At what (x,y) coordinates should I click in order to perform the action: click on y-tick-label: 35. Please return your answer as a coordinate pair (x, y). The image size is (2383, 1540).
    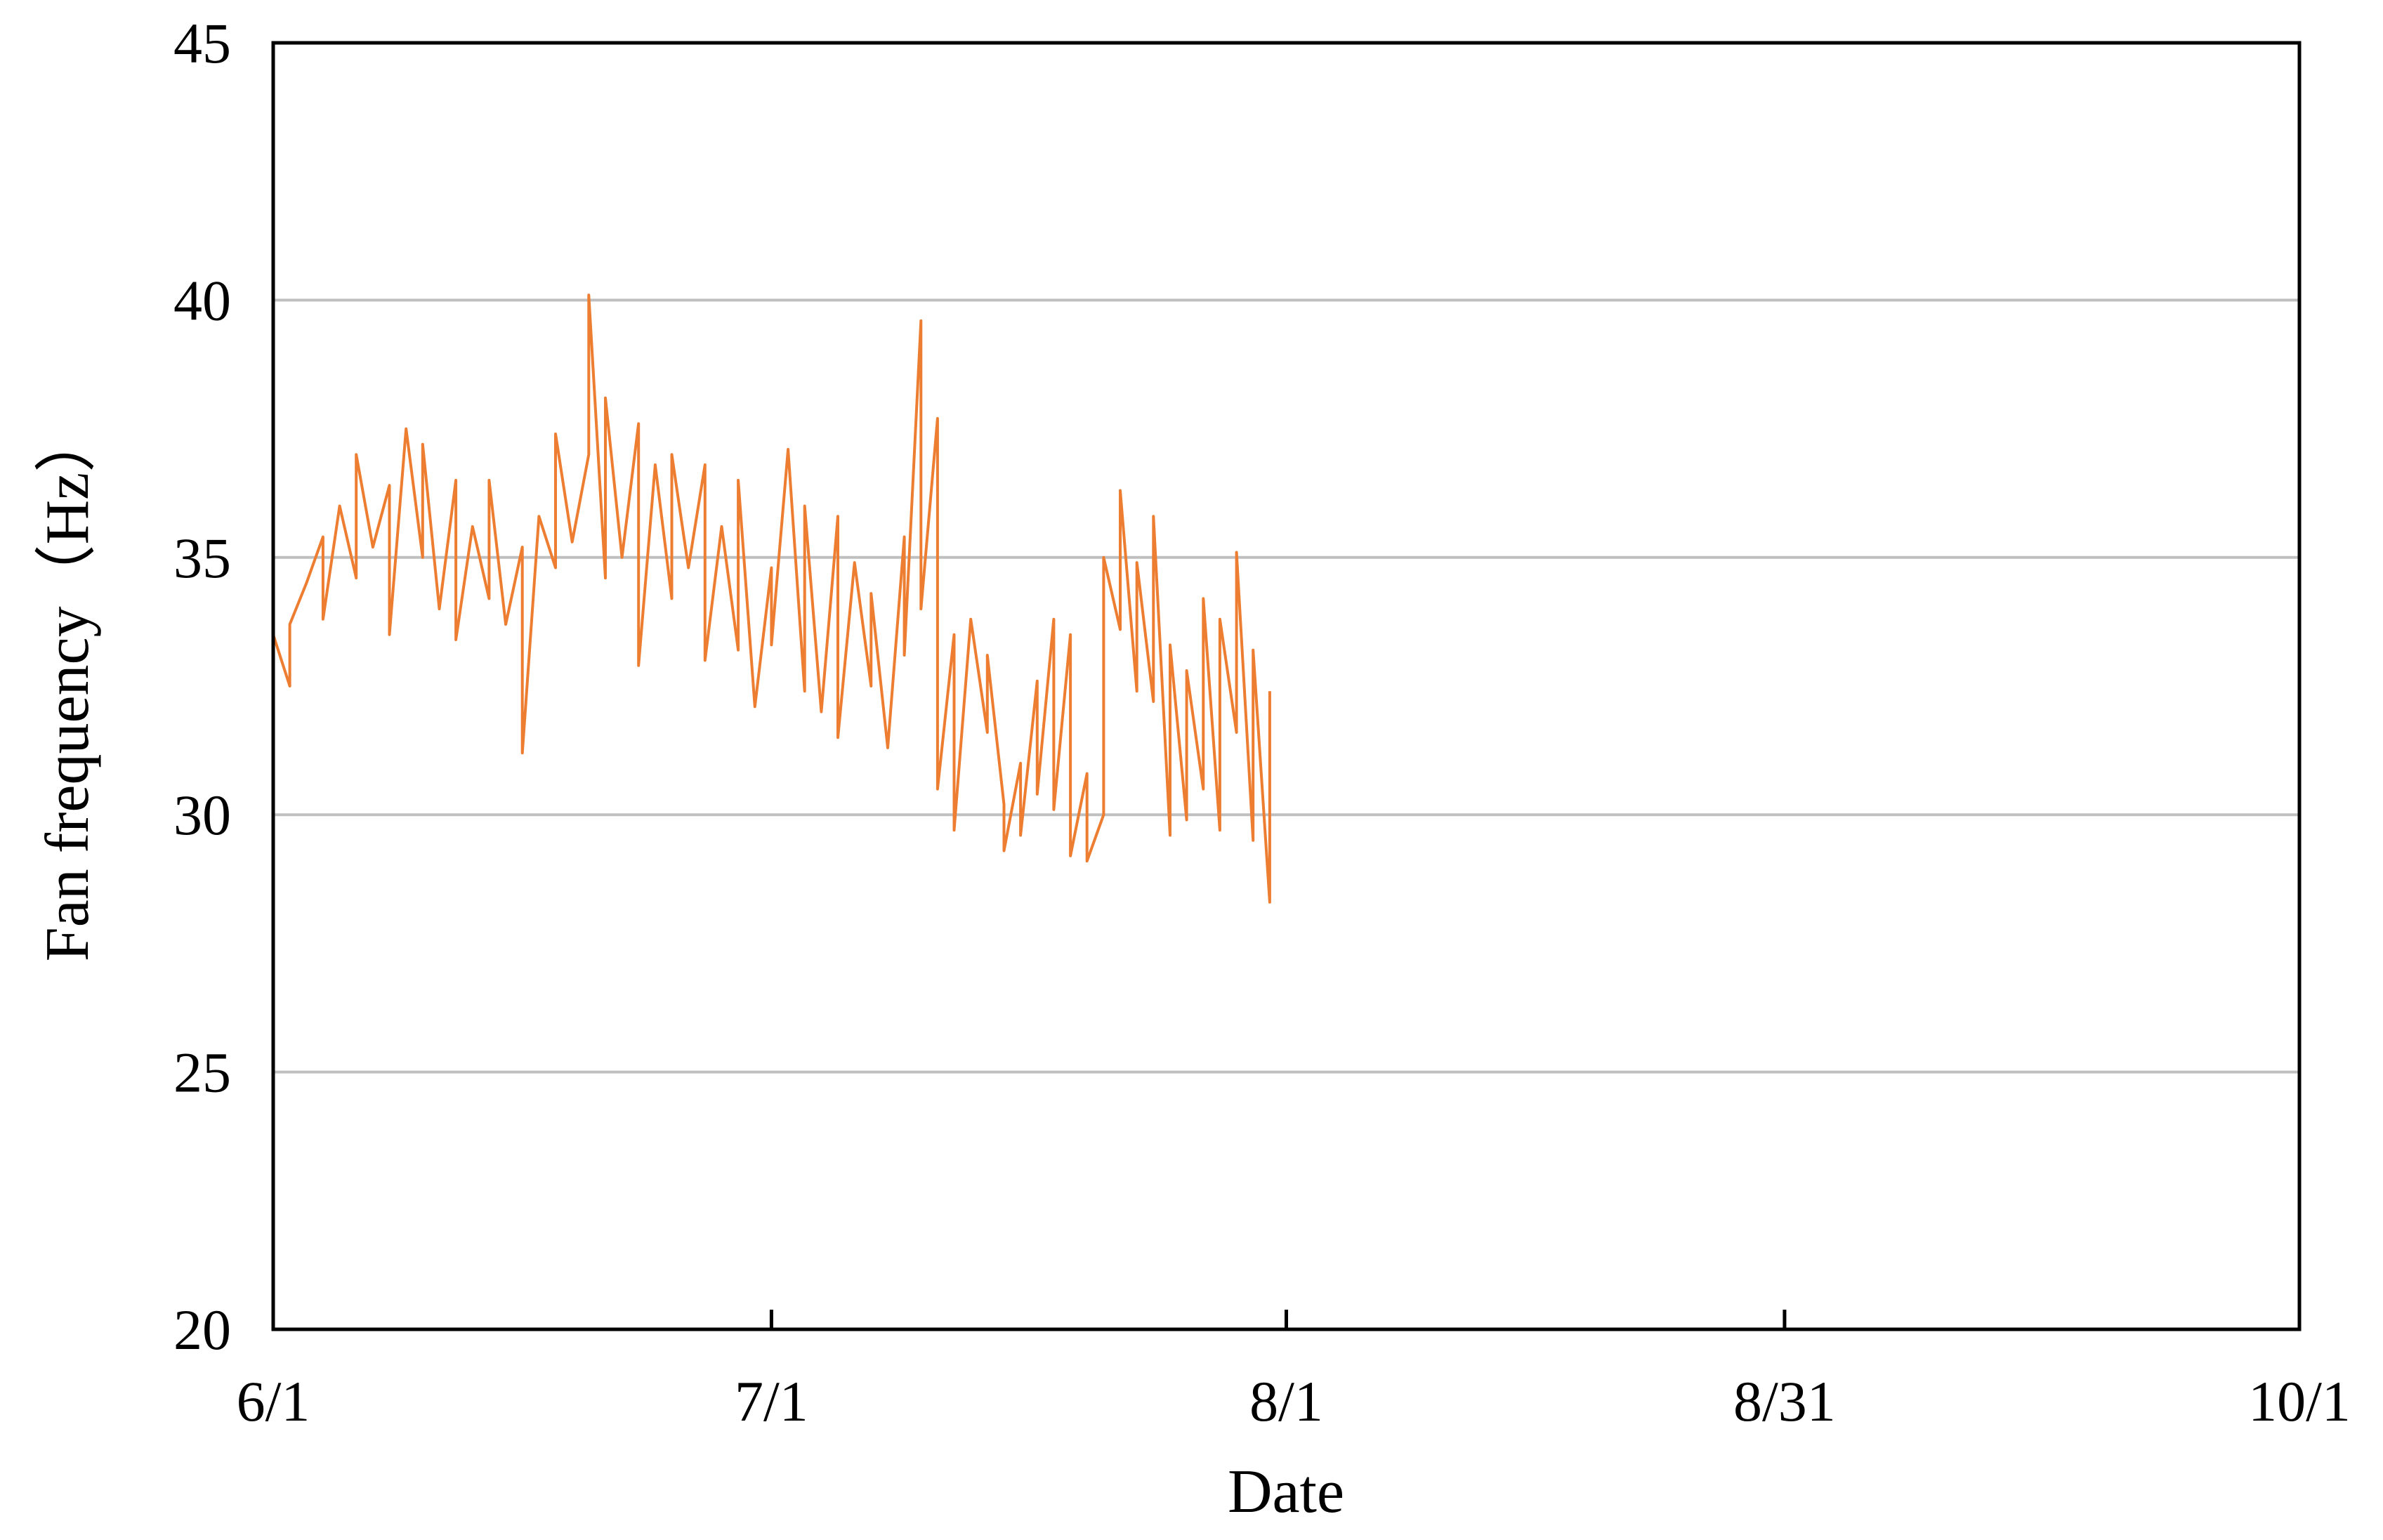
    Looking at the image, I should click on (202, 558).